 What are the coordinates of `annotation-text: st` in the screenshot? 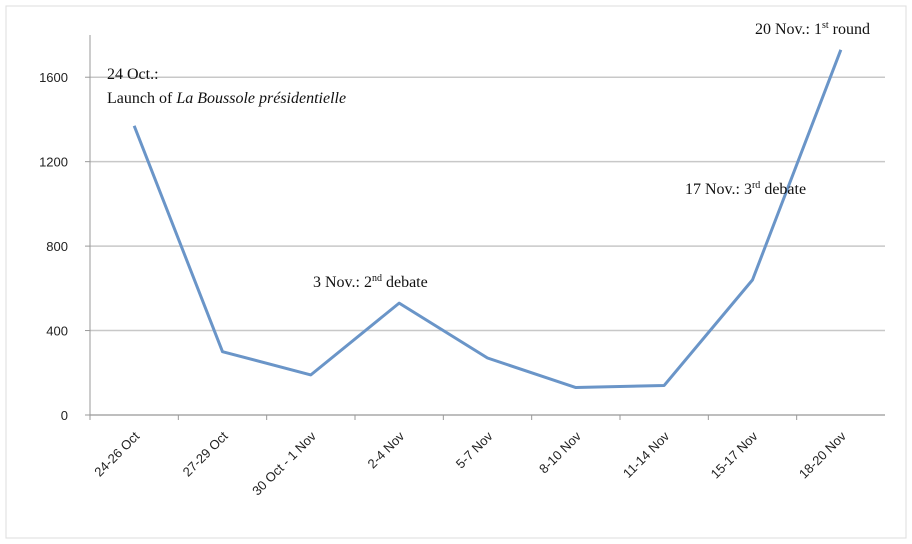 It's located at (825, 25).